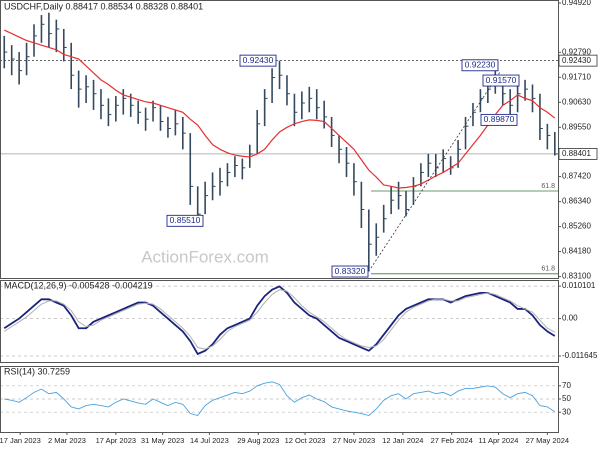 The image size is (600, 450). Describe the element at coordinates (579, 285) in the screenshot. I see `y-tick-label: 0.010101` at that location.